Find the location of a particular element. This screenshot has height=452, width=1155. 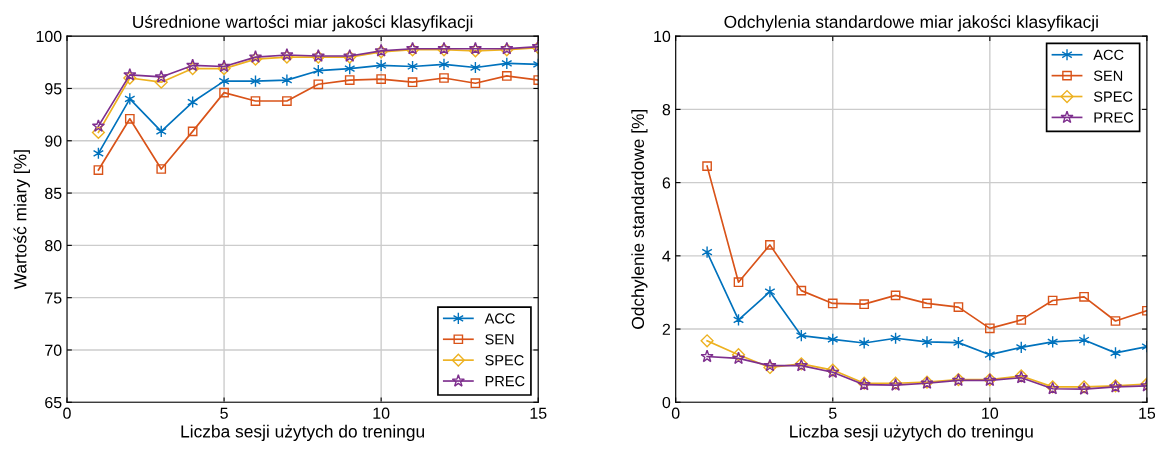

y-tick-label: 90 is located at coordinates (53, 141).